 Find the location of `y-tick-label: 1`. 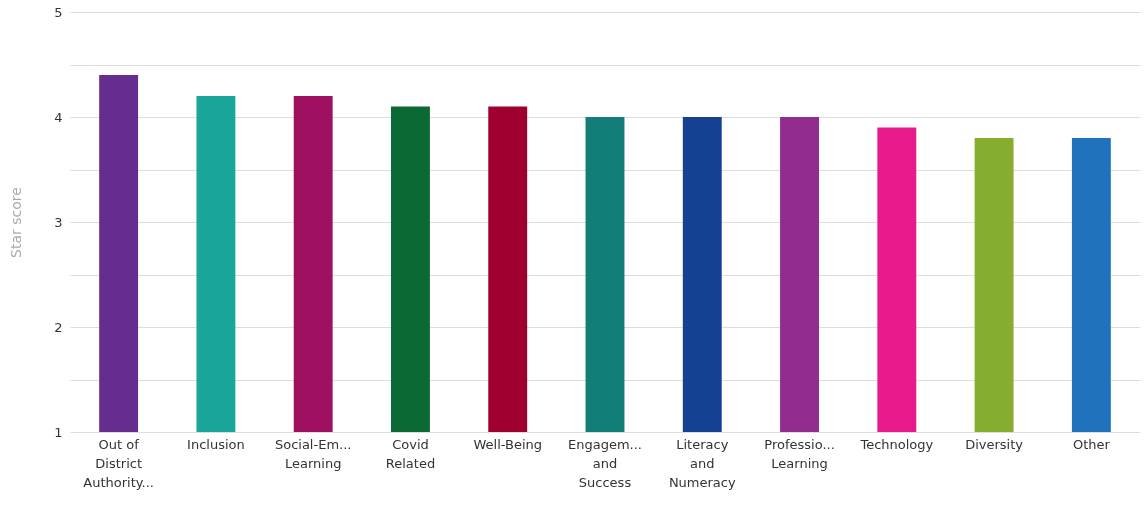

y-tick-label: 1 is located at coordinates (58, 432).